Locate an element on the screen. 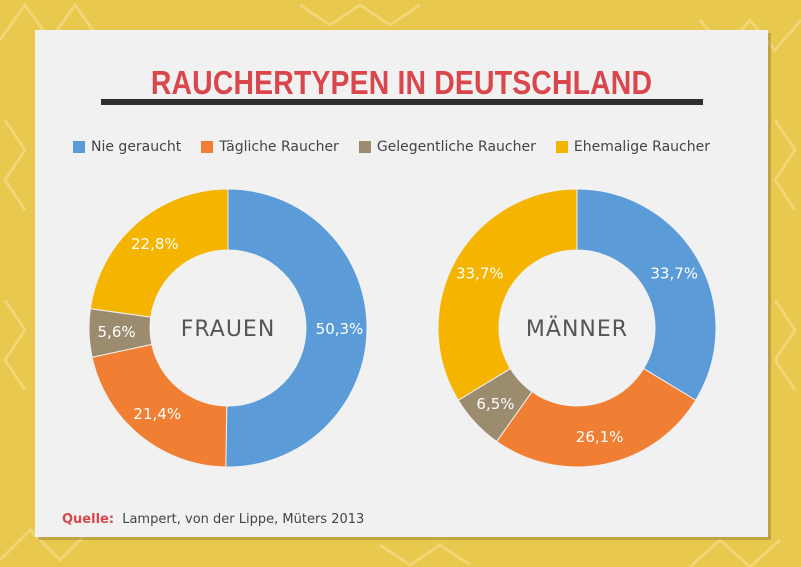 Image resolution: width=801 pixels, height=567 pixels. title-underline is located at coordinates (402, 102).